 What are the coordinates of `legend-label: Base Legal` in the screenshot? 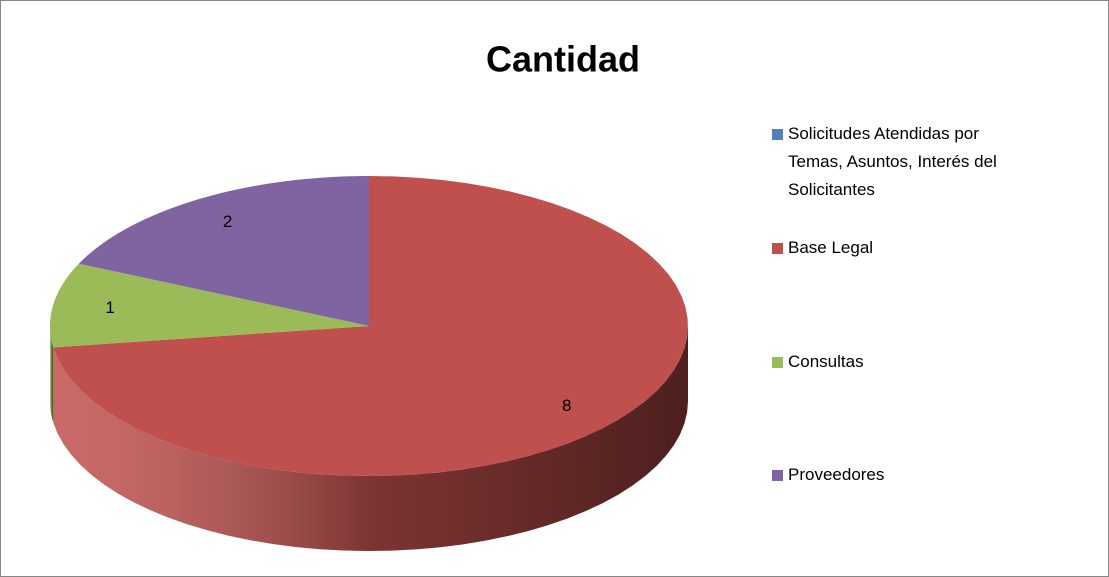 It's located at (831, 247).